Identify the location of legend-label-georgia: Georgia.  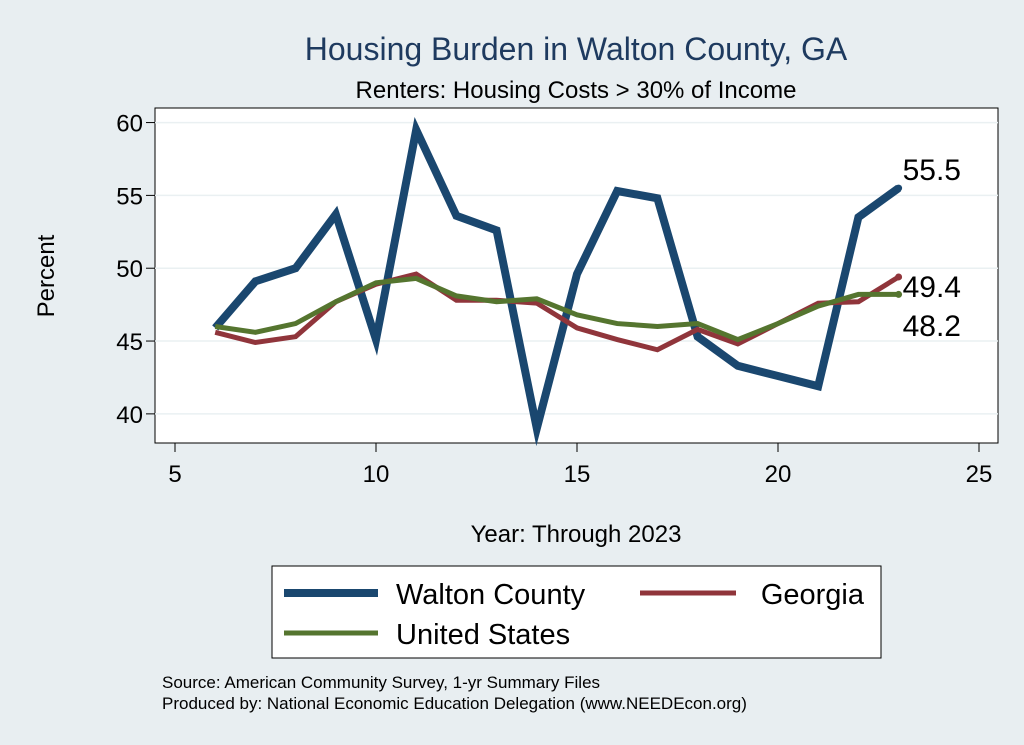
(813, 595).